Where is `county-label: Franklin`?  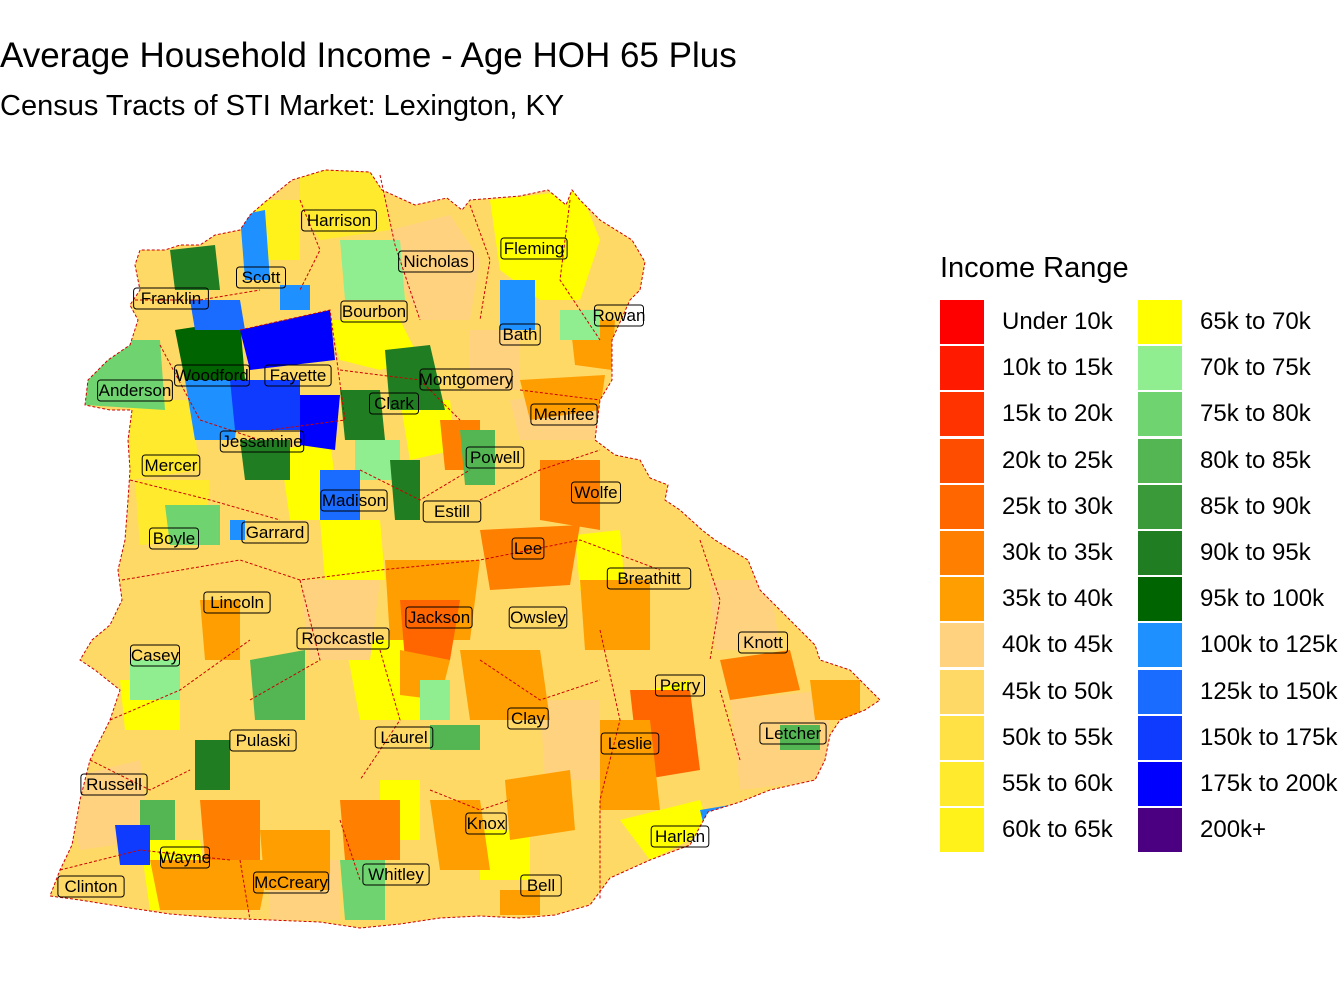 county-label: Franklin is located at coordinates (171, 298).